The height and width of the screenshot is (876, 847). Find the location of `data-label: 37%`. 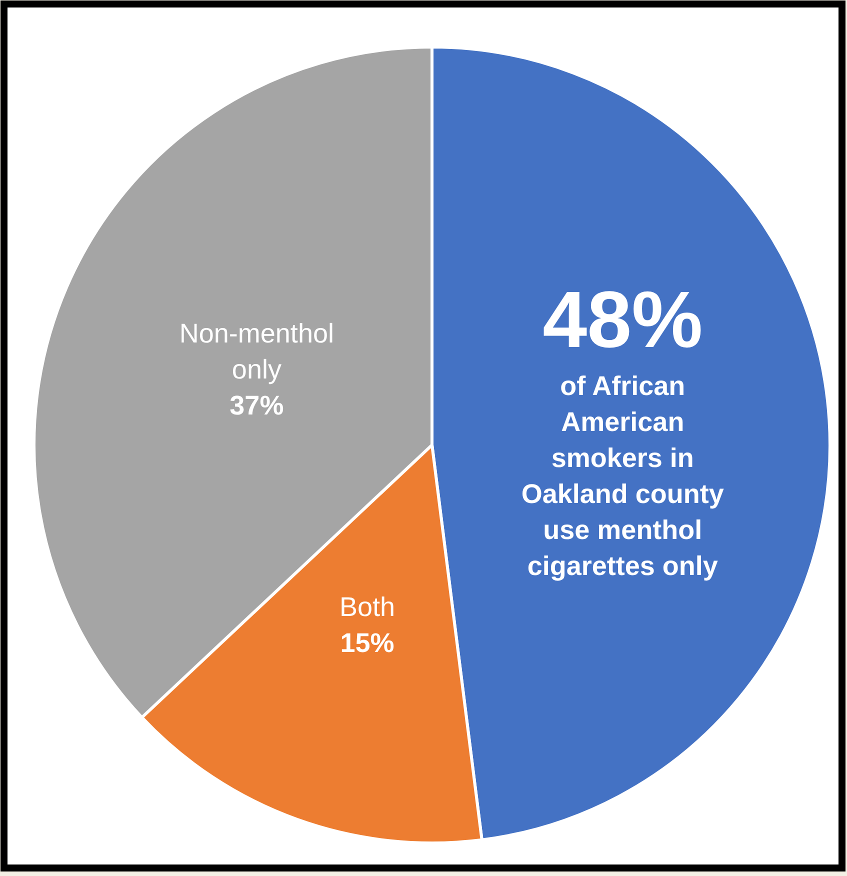

data-label: 37% is located at coordinates (257, 405).